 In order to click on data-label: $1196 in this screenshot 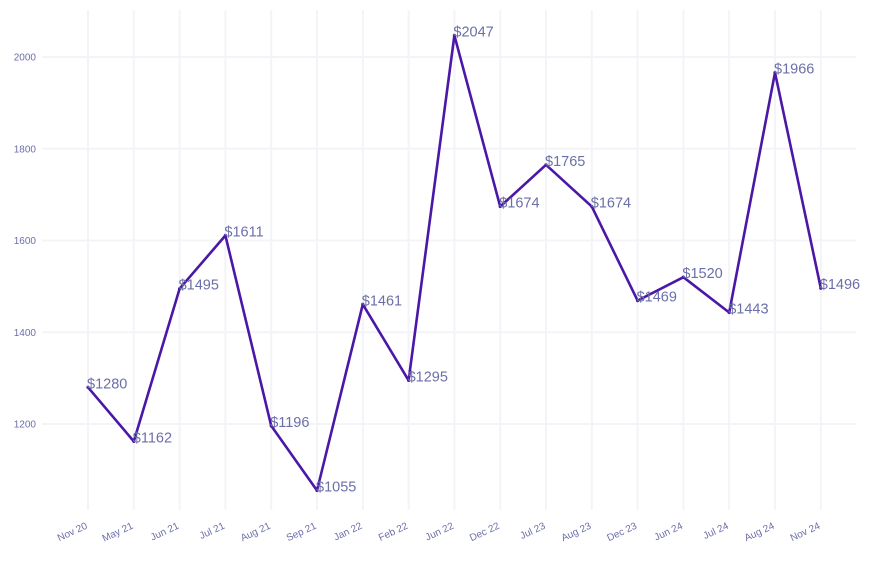, I will do `click(289, 423)`.